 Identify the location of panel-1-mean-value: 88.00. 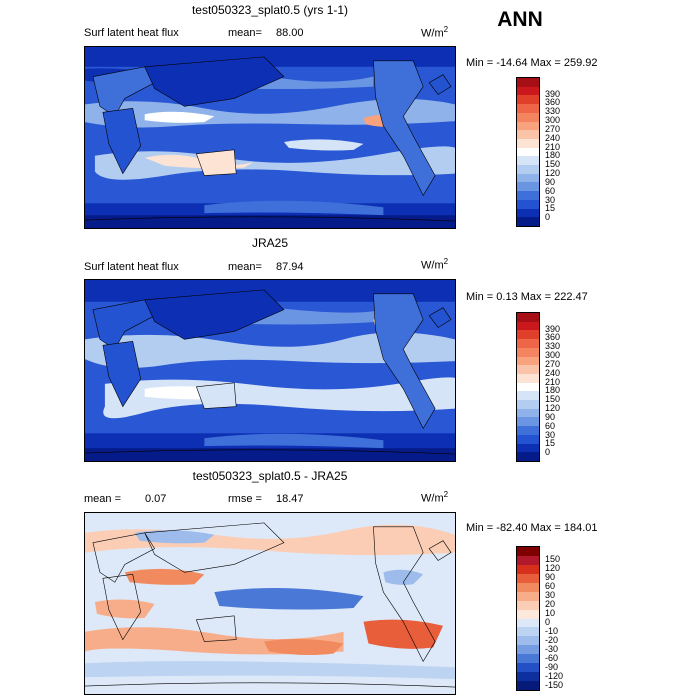
(290, 33).